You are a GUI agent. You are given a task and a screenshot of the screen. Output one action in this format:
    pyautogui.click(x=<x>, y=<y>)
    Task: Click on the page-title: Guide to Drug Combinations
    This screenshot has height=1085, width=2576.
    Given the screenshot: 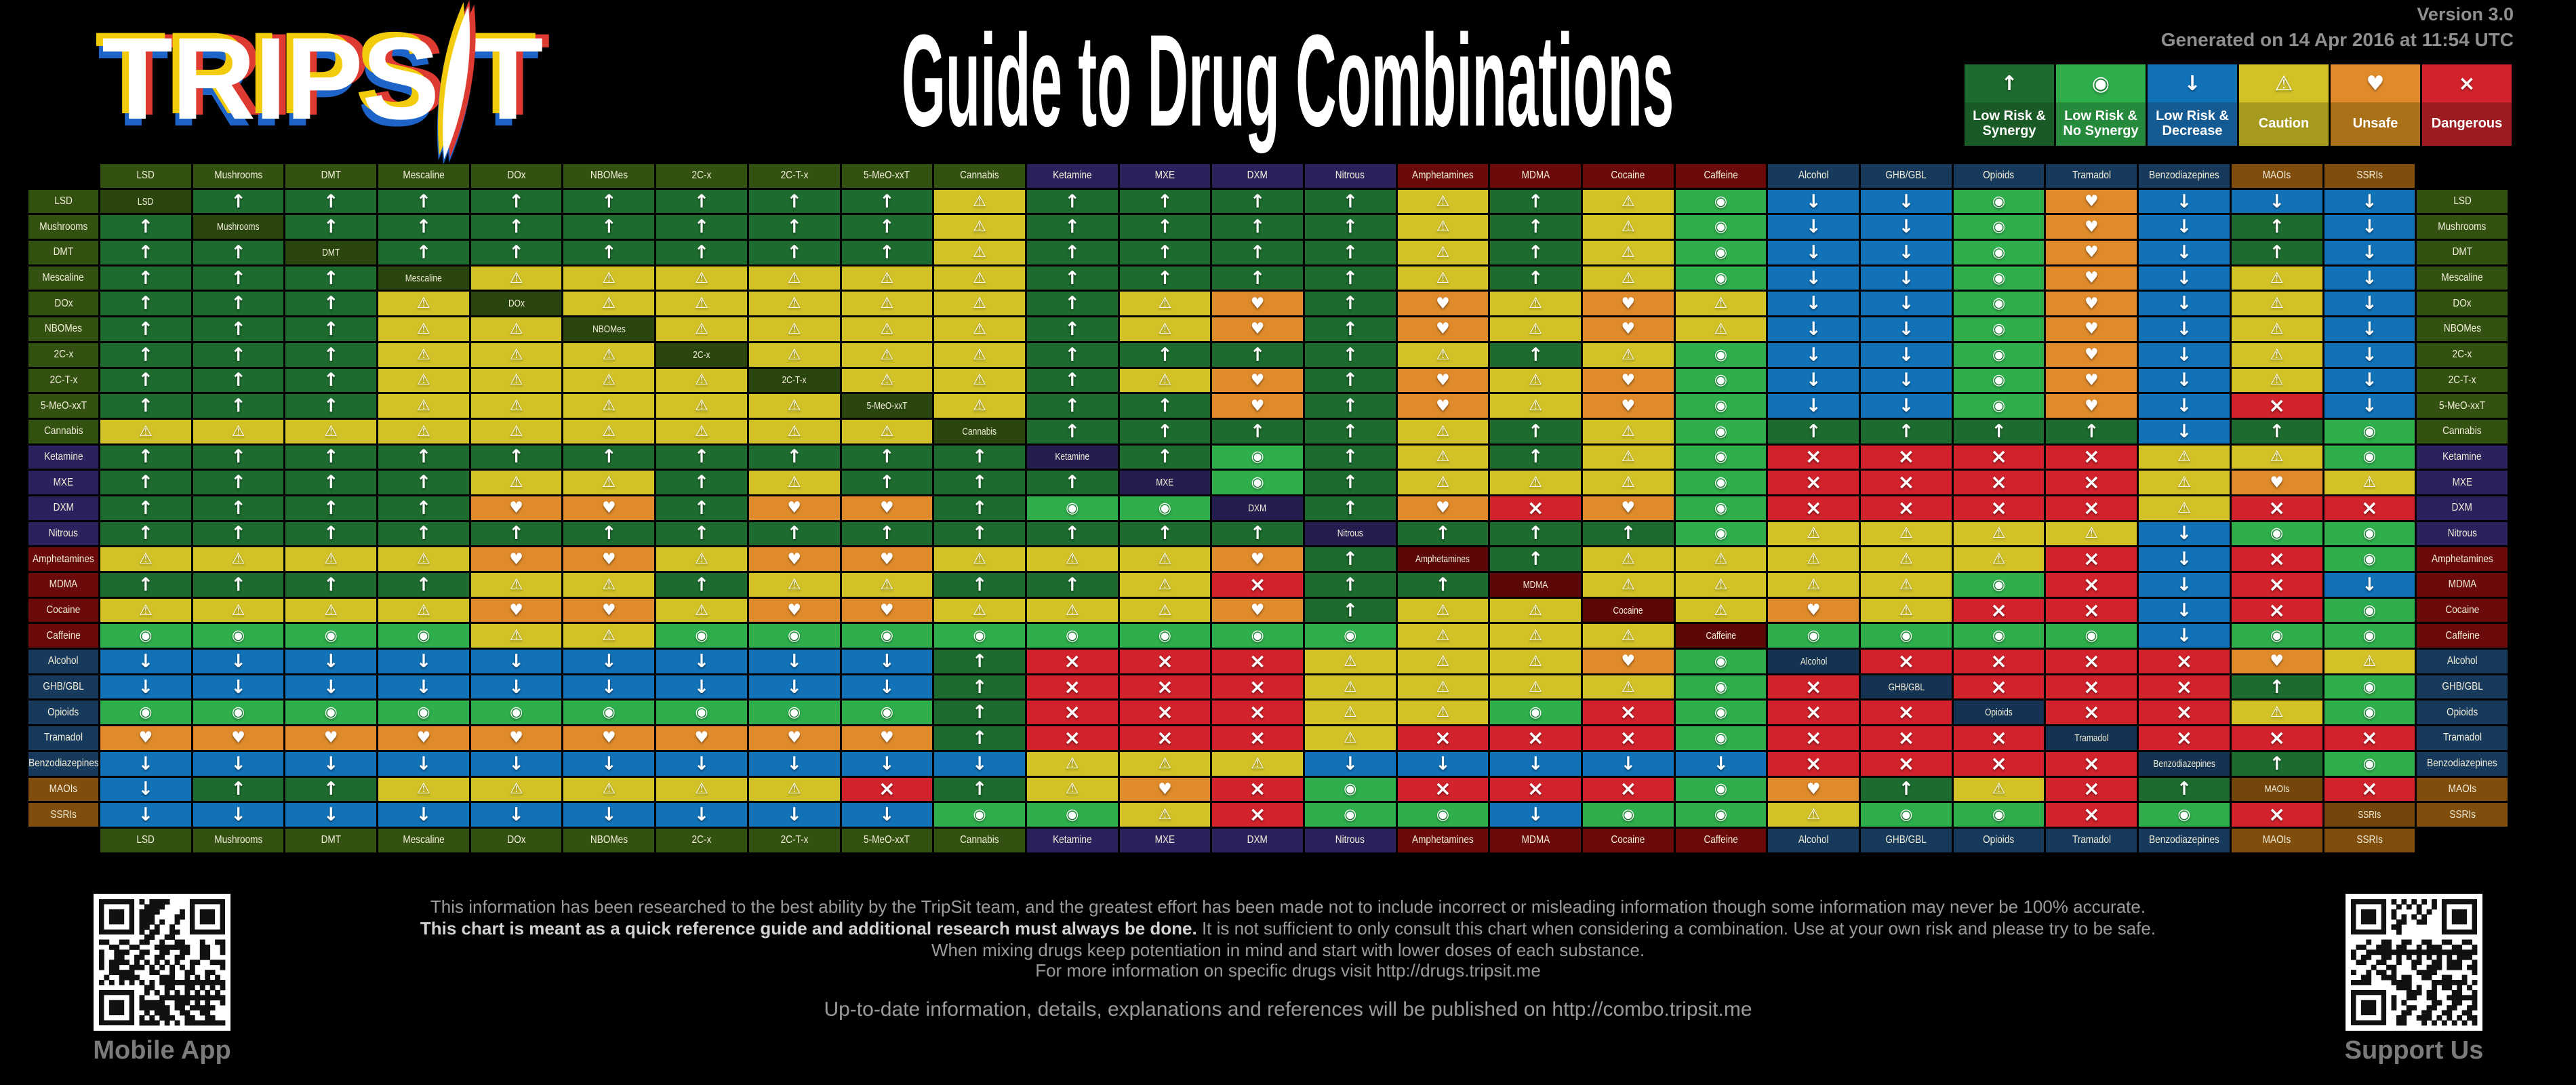 What is the action you would take?
    pyautogui.click(x=1288, y=80)
    